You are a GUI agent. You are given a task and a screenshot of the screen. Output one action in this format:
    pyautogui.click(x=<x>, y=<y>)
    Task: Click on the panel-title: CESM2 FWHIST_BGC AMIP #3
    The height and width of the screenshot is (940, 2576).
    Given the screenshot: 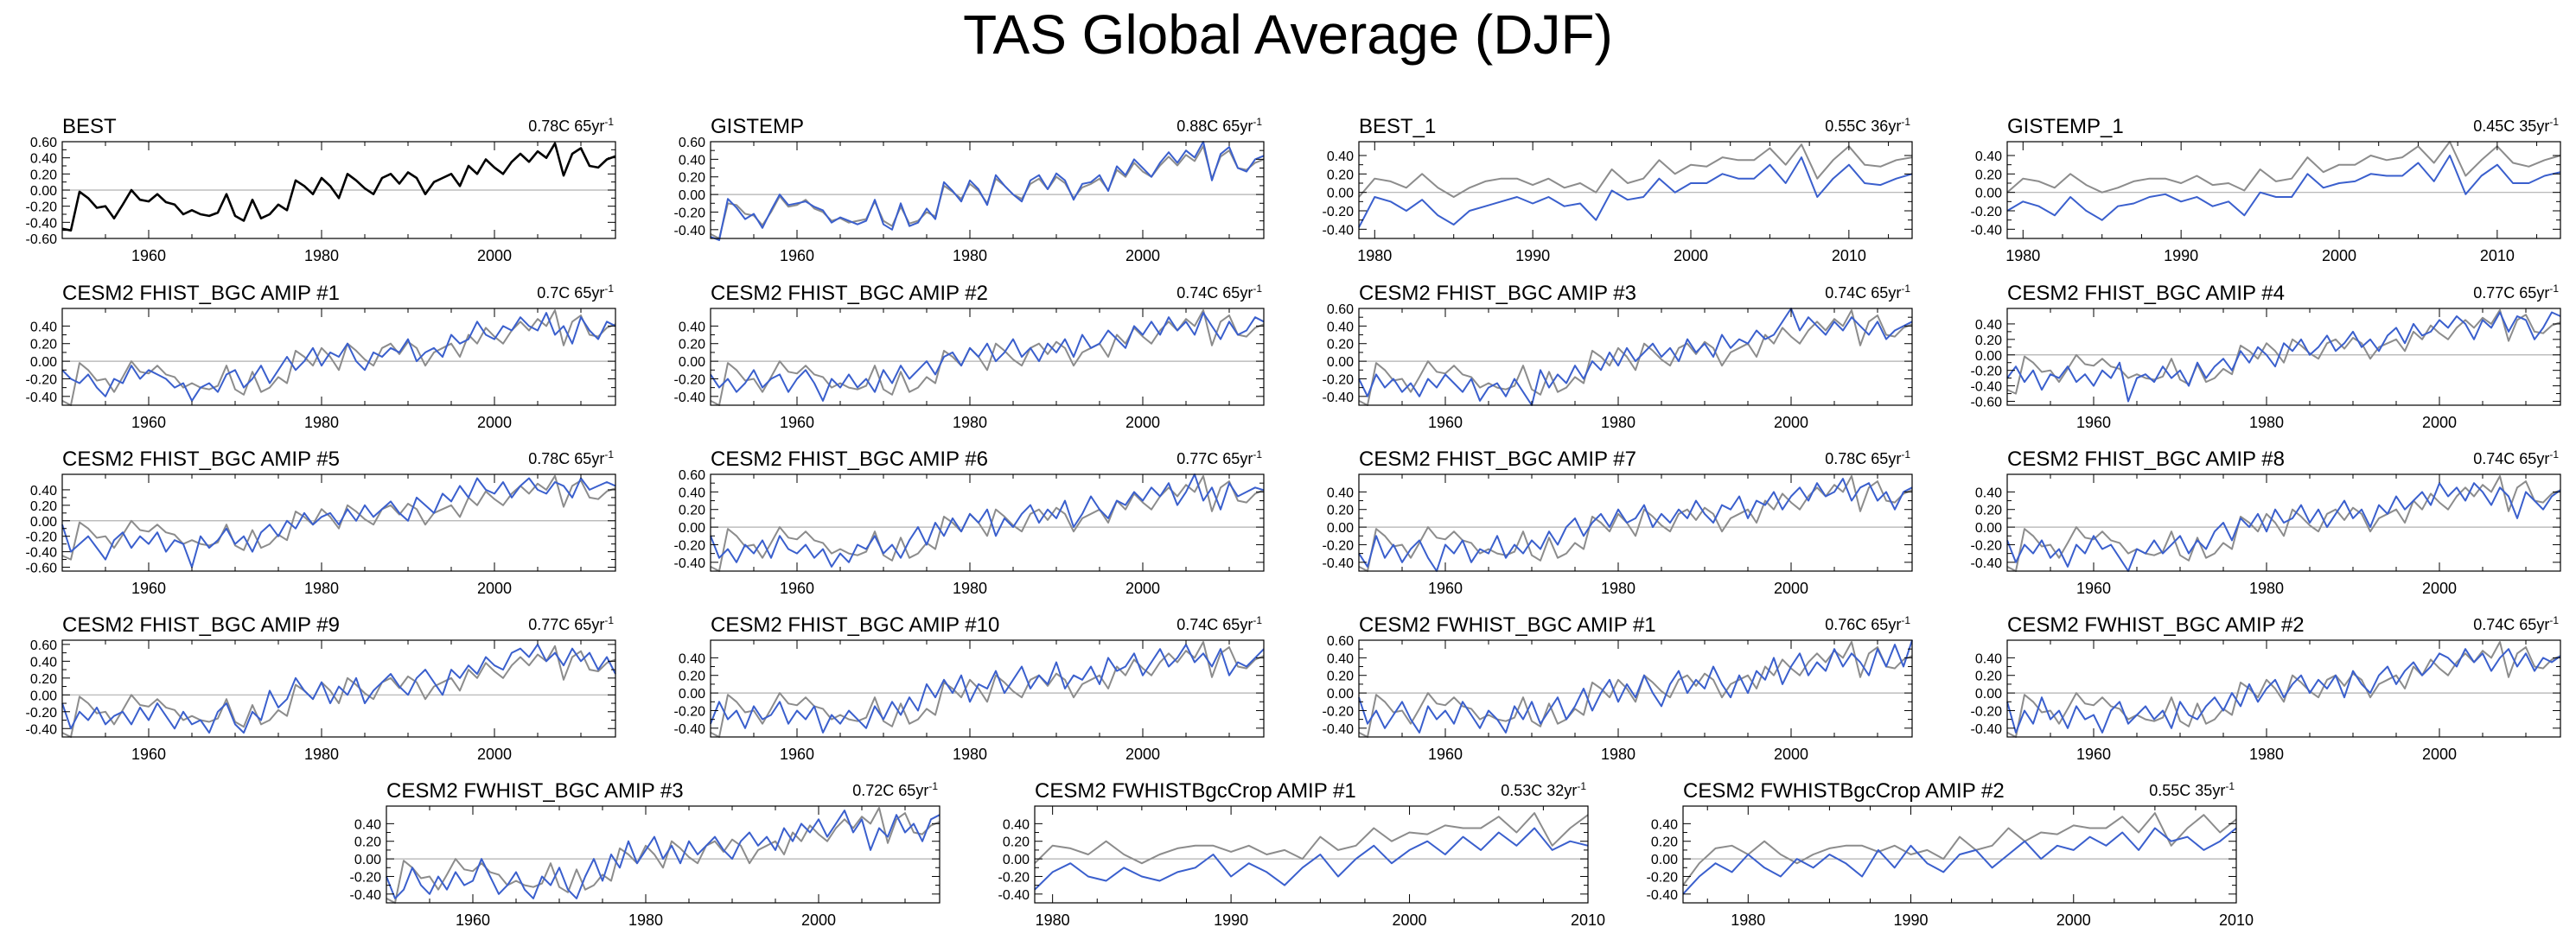 What is the action you would take?
    pyautogui.click(x=535, y=791)
    